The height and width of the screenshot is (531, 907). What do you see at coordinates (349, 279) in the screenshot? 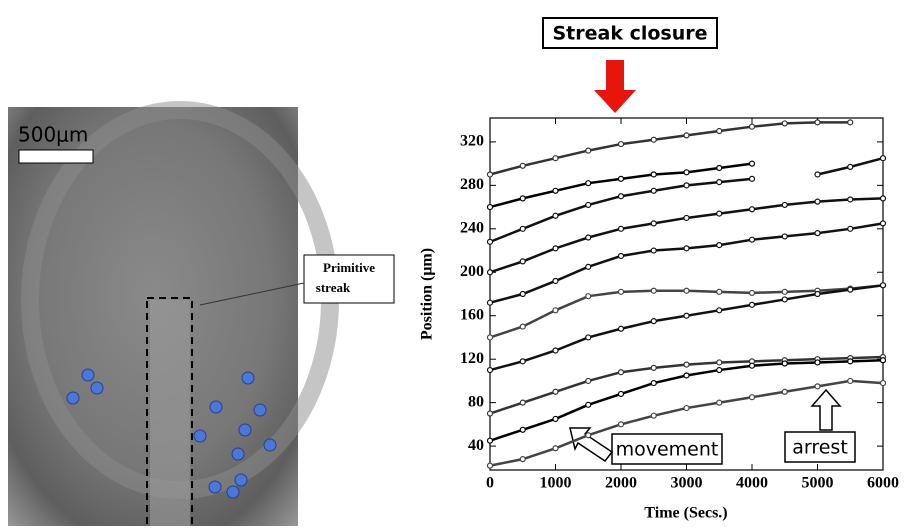
I see `label-box` at bounding box center [349, 279].